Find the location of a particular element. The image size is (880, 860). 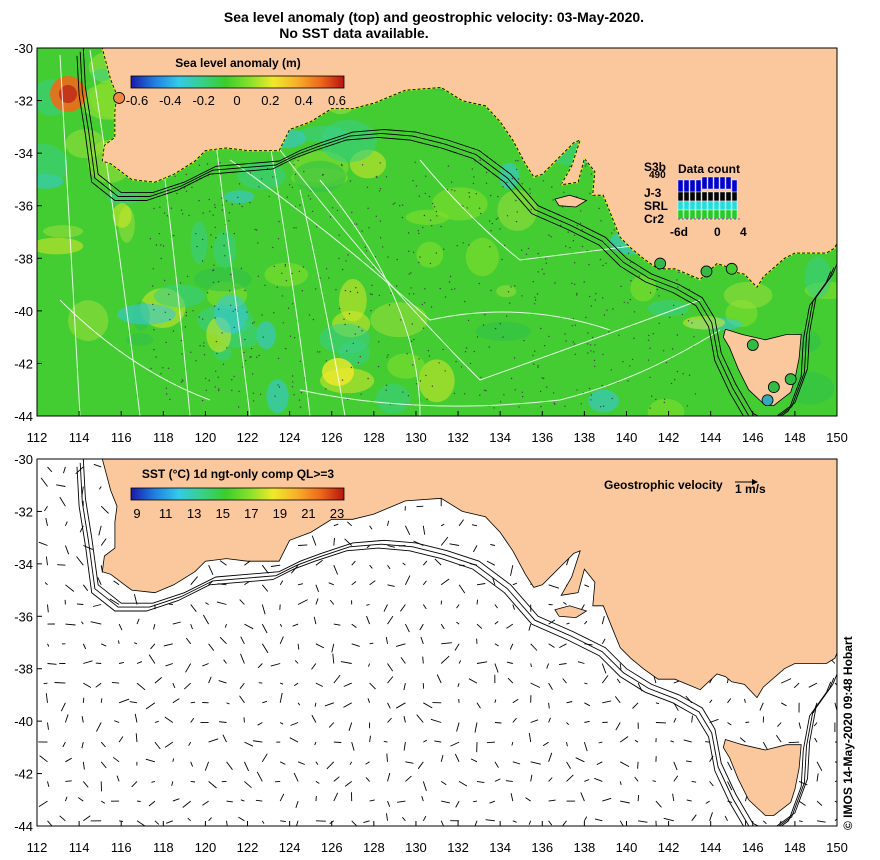

data-count-inset: Data count S3b 490 J-3 SRL Cr2 -6d 0 4 is located at coordinates (695, 199).